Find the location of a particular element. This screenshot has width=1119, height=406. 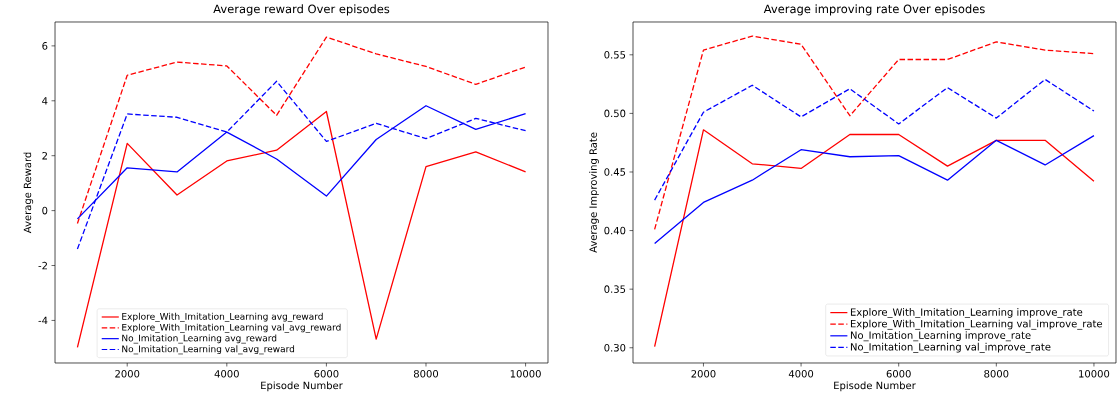

y-axis-title: Average Improving Rate is located at coordinates (594, 192).